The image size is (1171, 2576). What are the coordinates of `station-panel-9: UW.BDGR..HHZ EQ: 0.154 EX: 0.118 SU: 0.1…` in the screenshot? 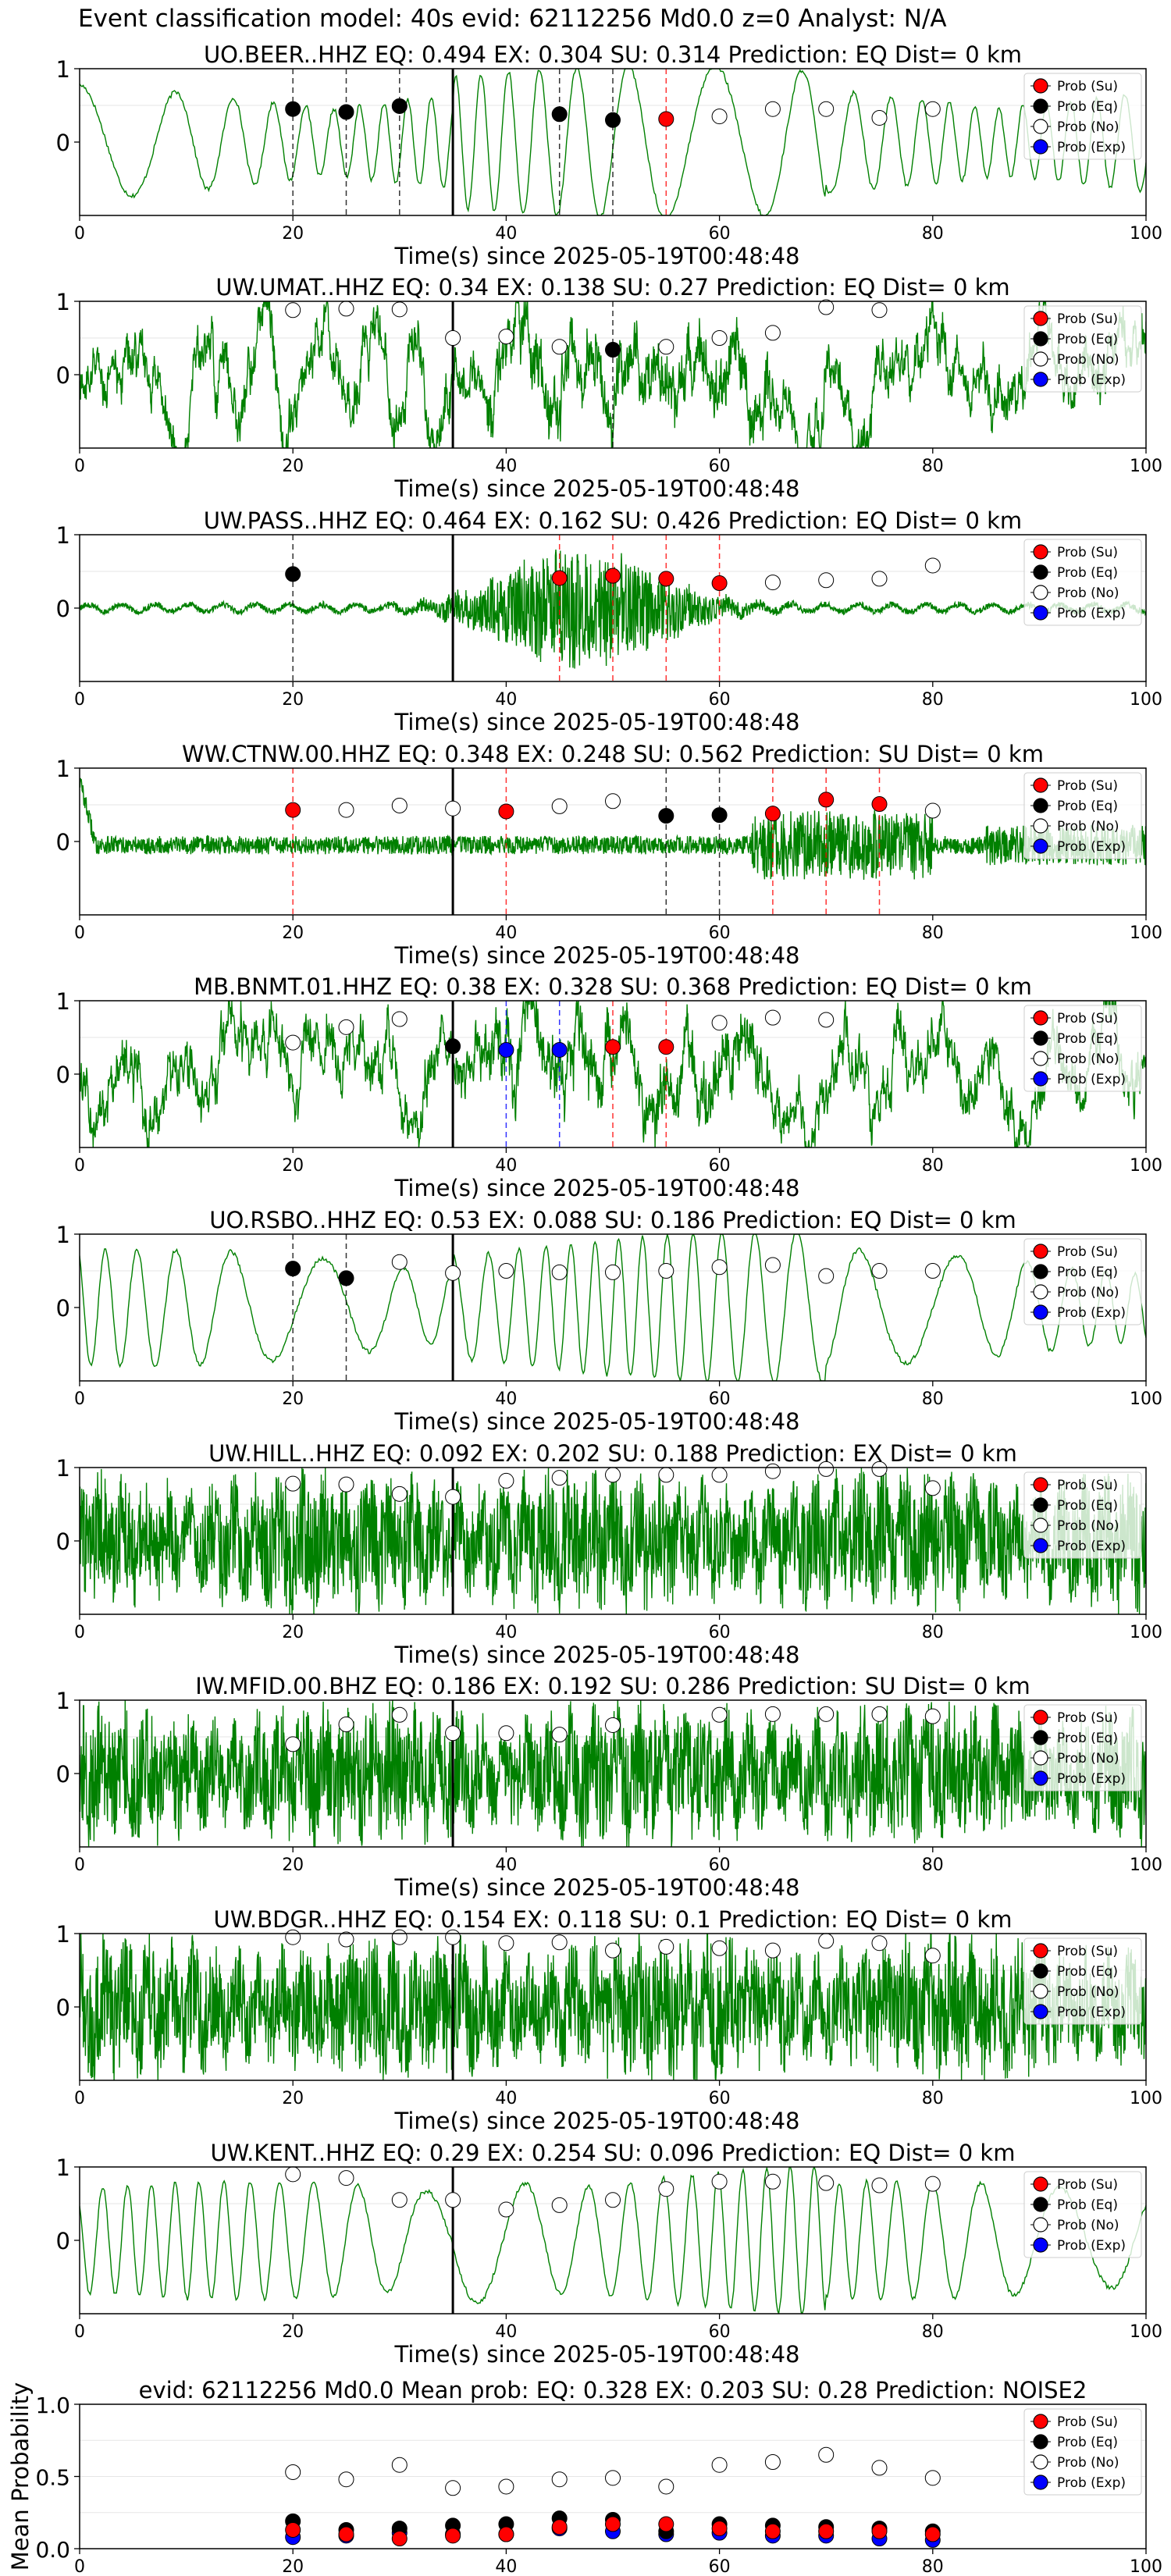 It's located at (609, 2020).